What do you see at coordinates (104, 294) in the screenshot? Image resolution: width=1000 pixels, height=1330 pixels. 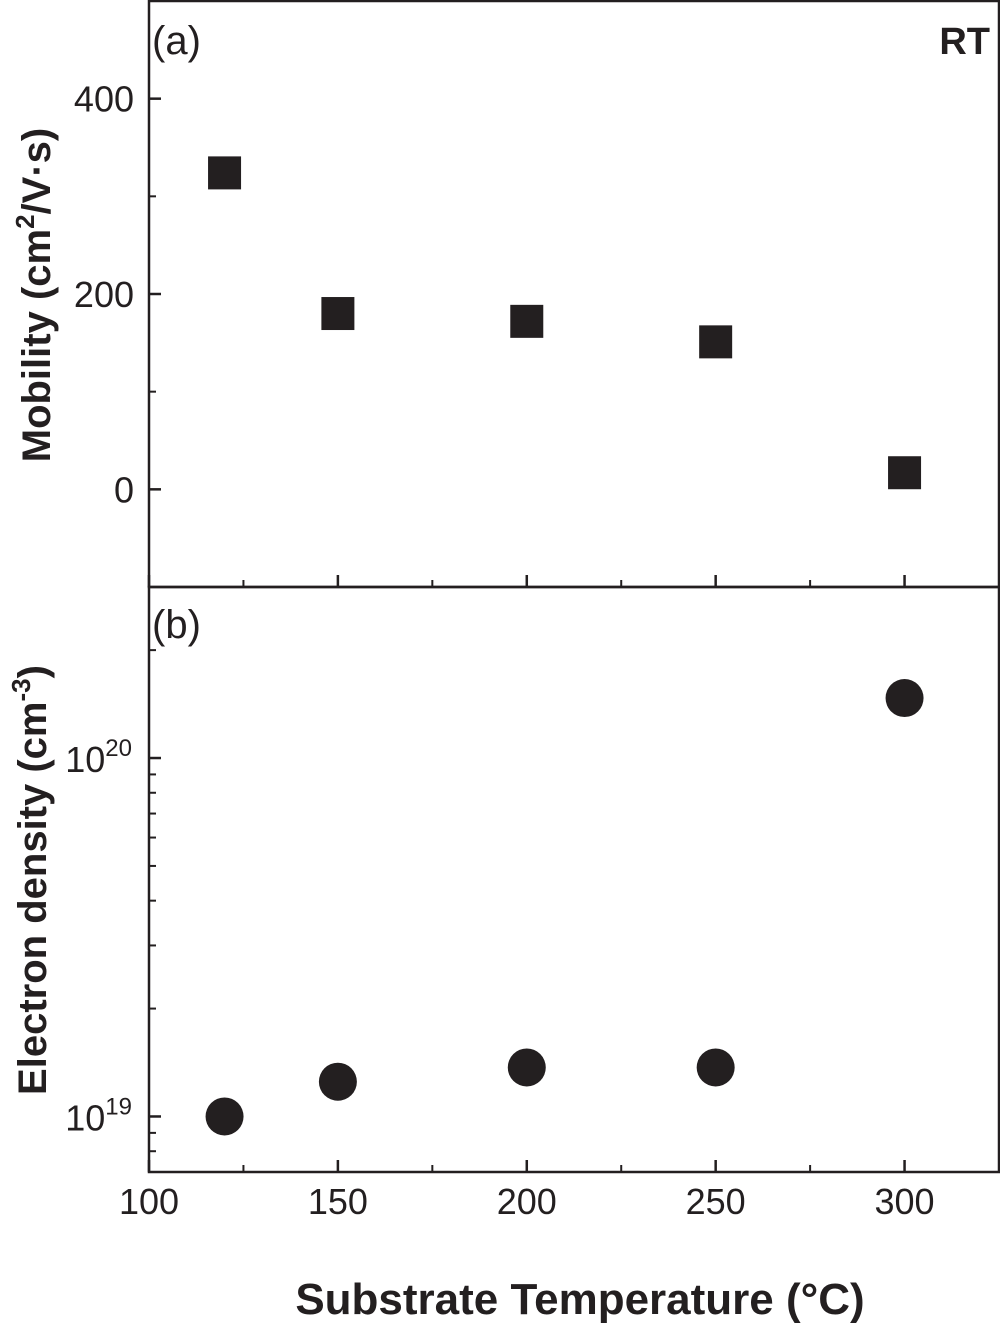 I see `y-tick-label: 200` at bounding box center [104, 294].